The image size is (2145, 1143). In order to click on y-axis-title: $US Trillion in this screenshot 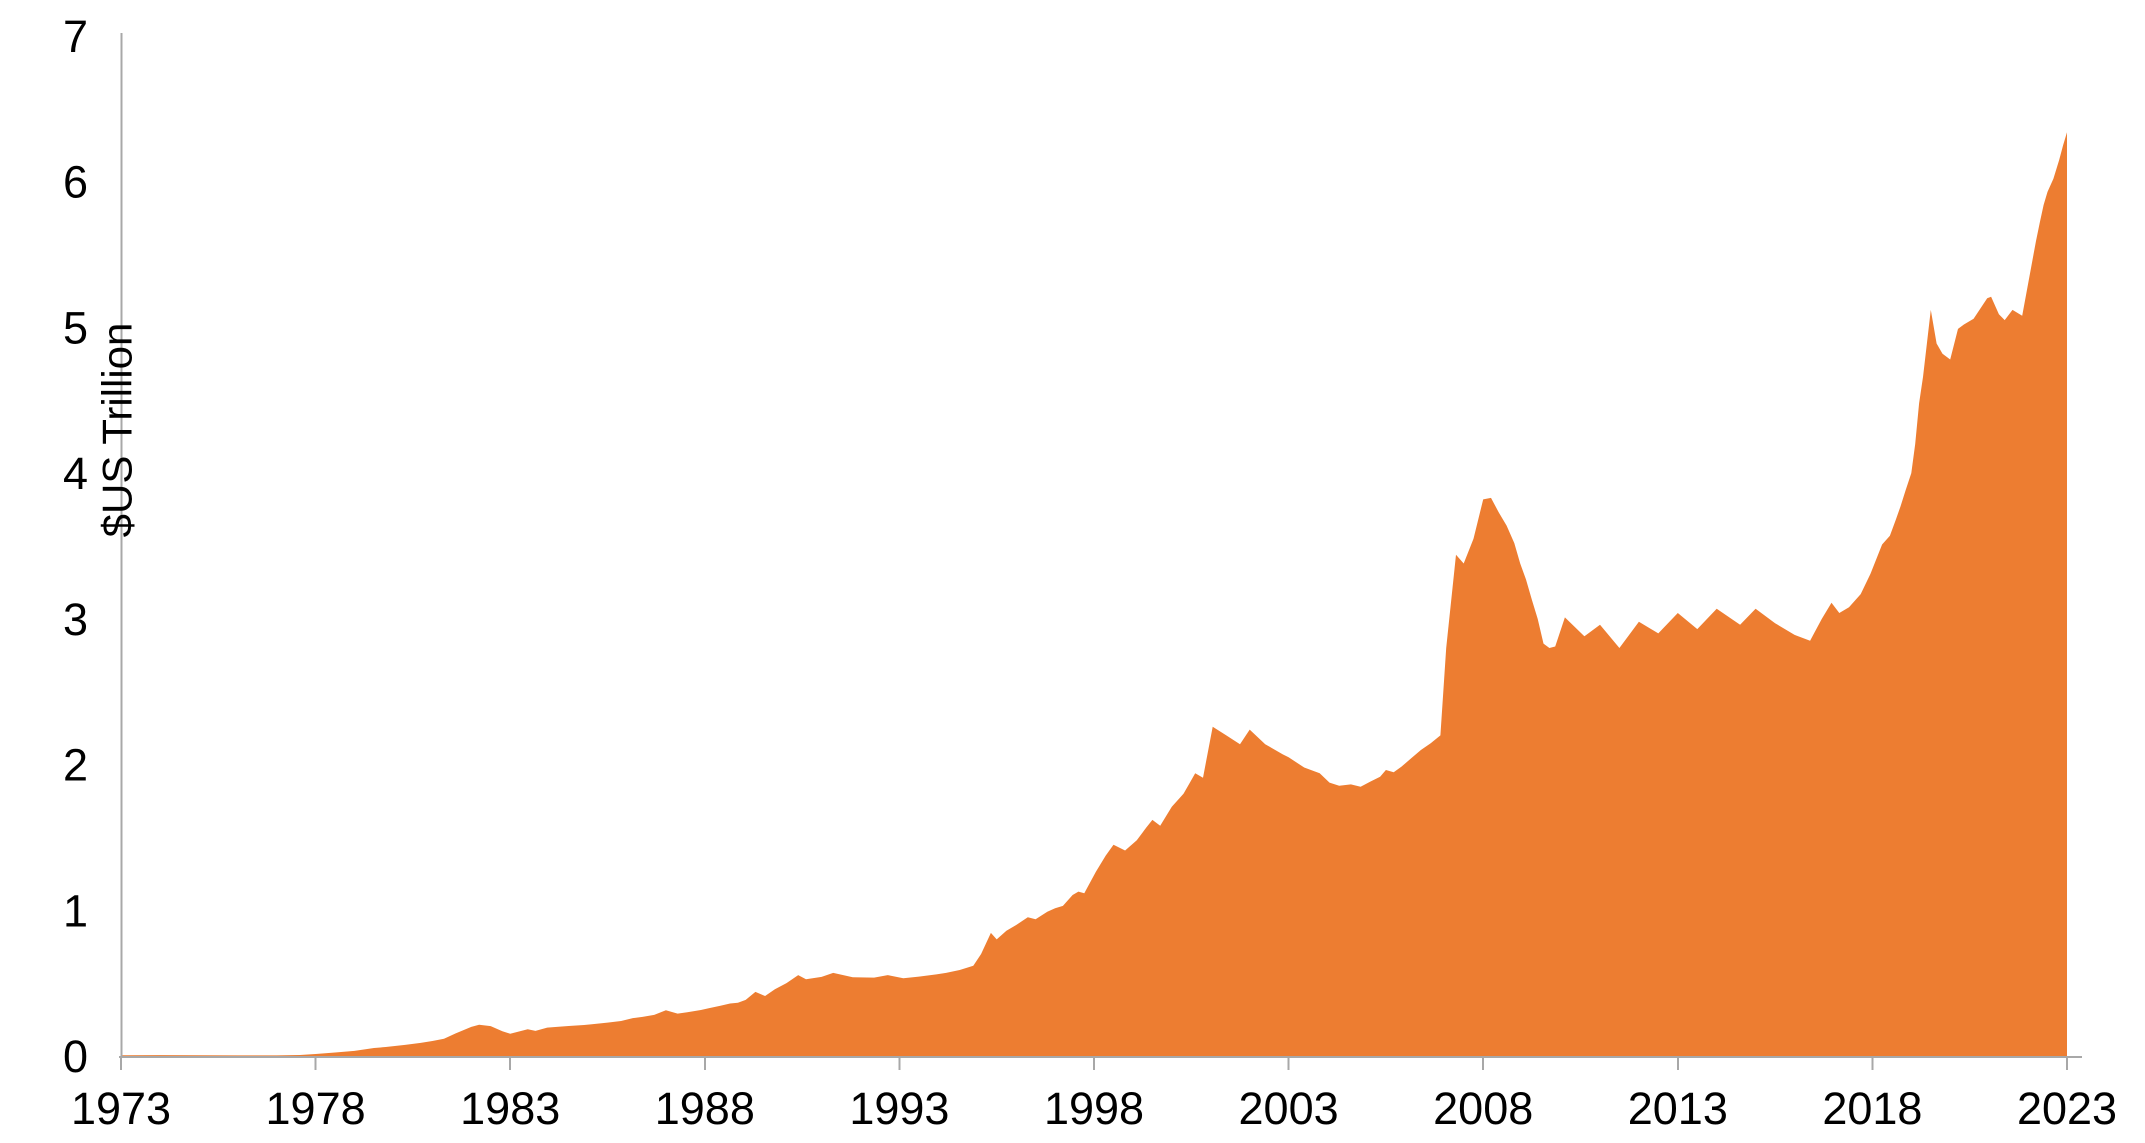, I will do `click(117, 430)`.